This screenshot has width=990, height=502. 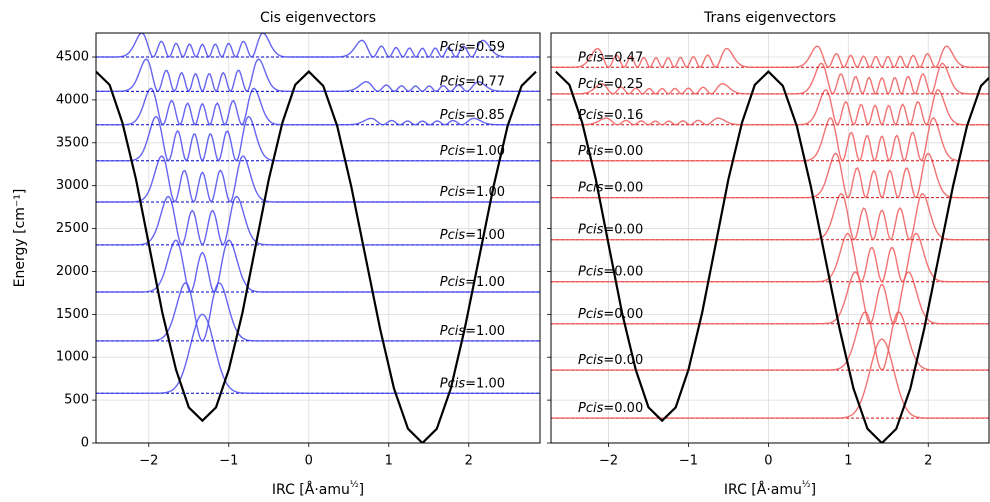 I want to click on pcis-label: Pcis=0.85, so click(x=472, y=114).